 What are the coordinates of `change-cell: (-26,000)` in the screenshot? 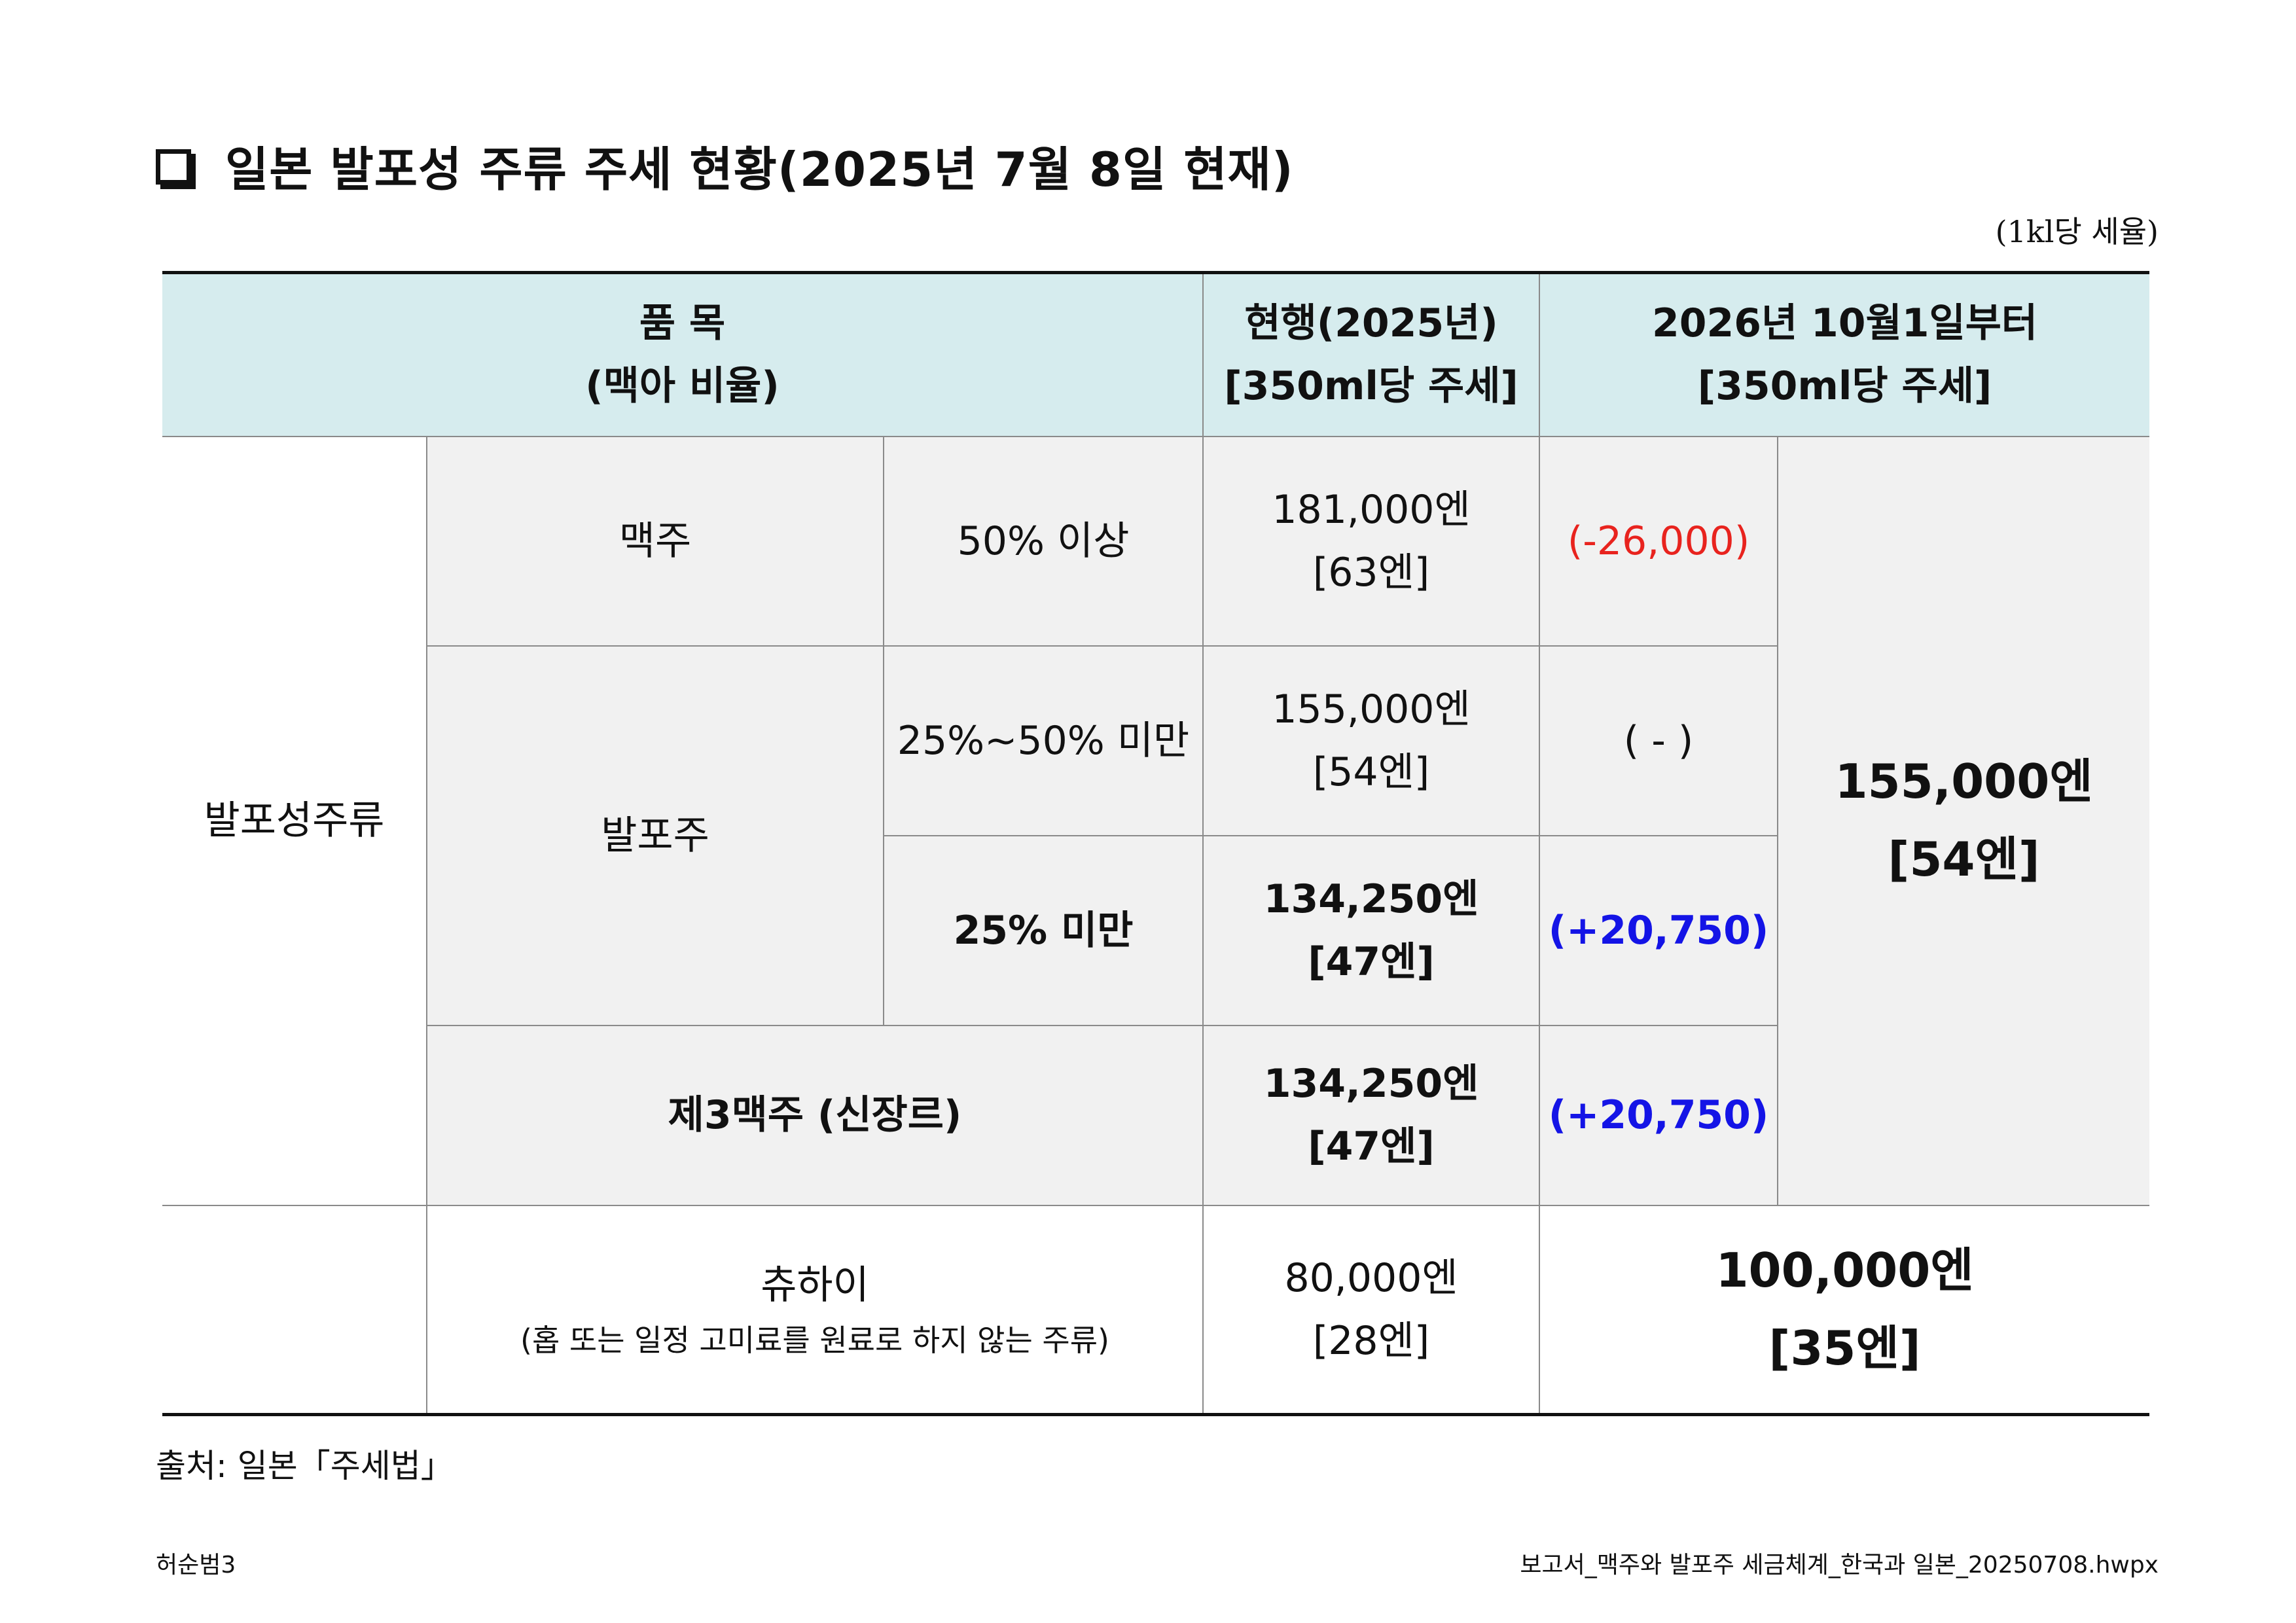 It's located at (1659, 541).